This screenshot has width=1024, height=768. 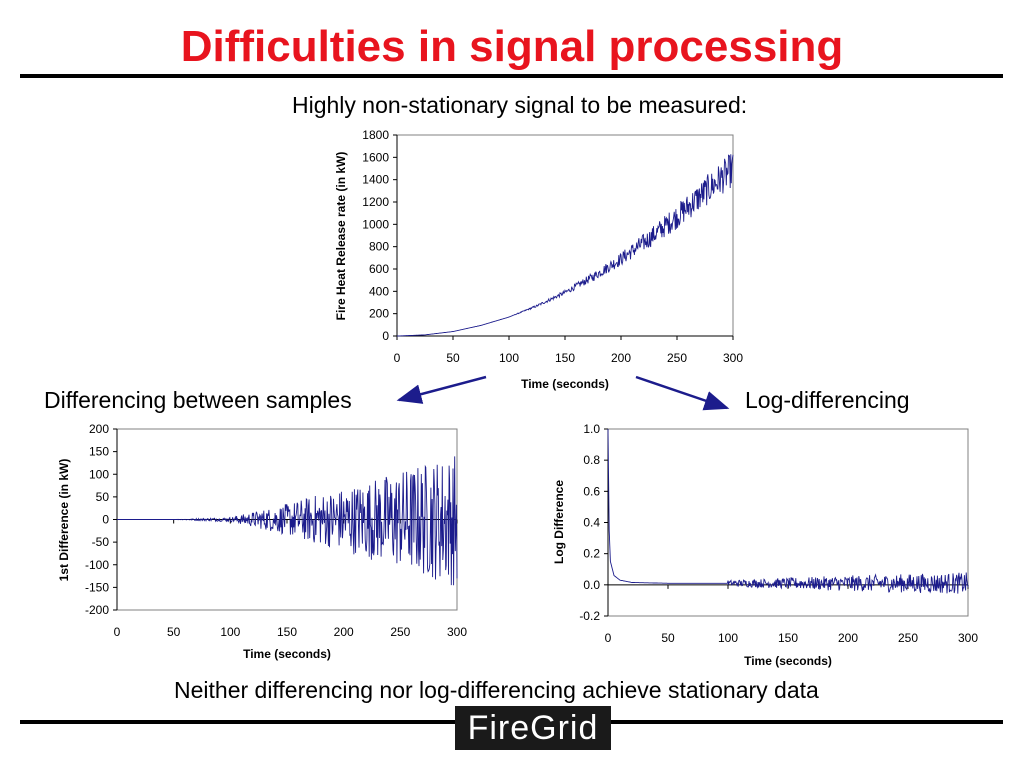 I want to click on firegrid-logo: FireGrid, so click(x=533, y=728).